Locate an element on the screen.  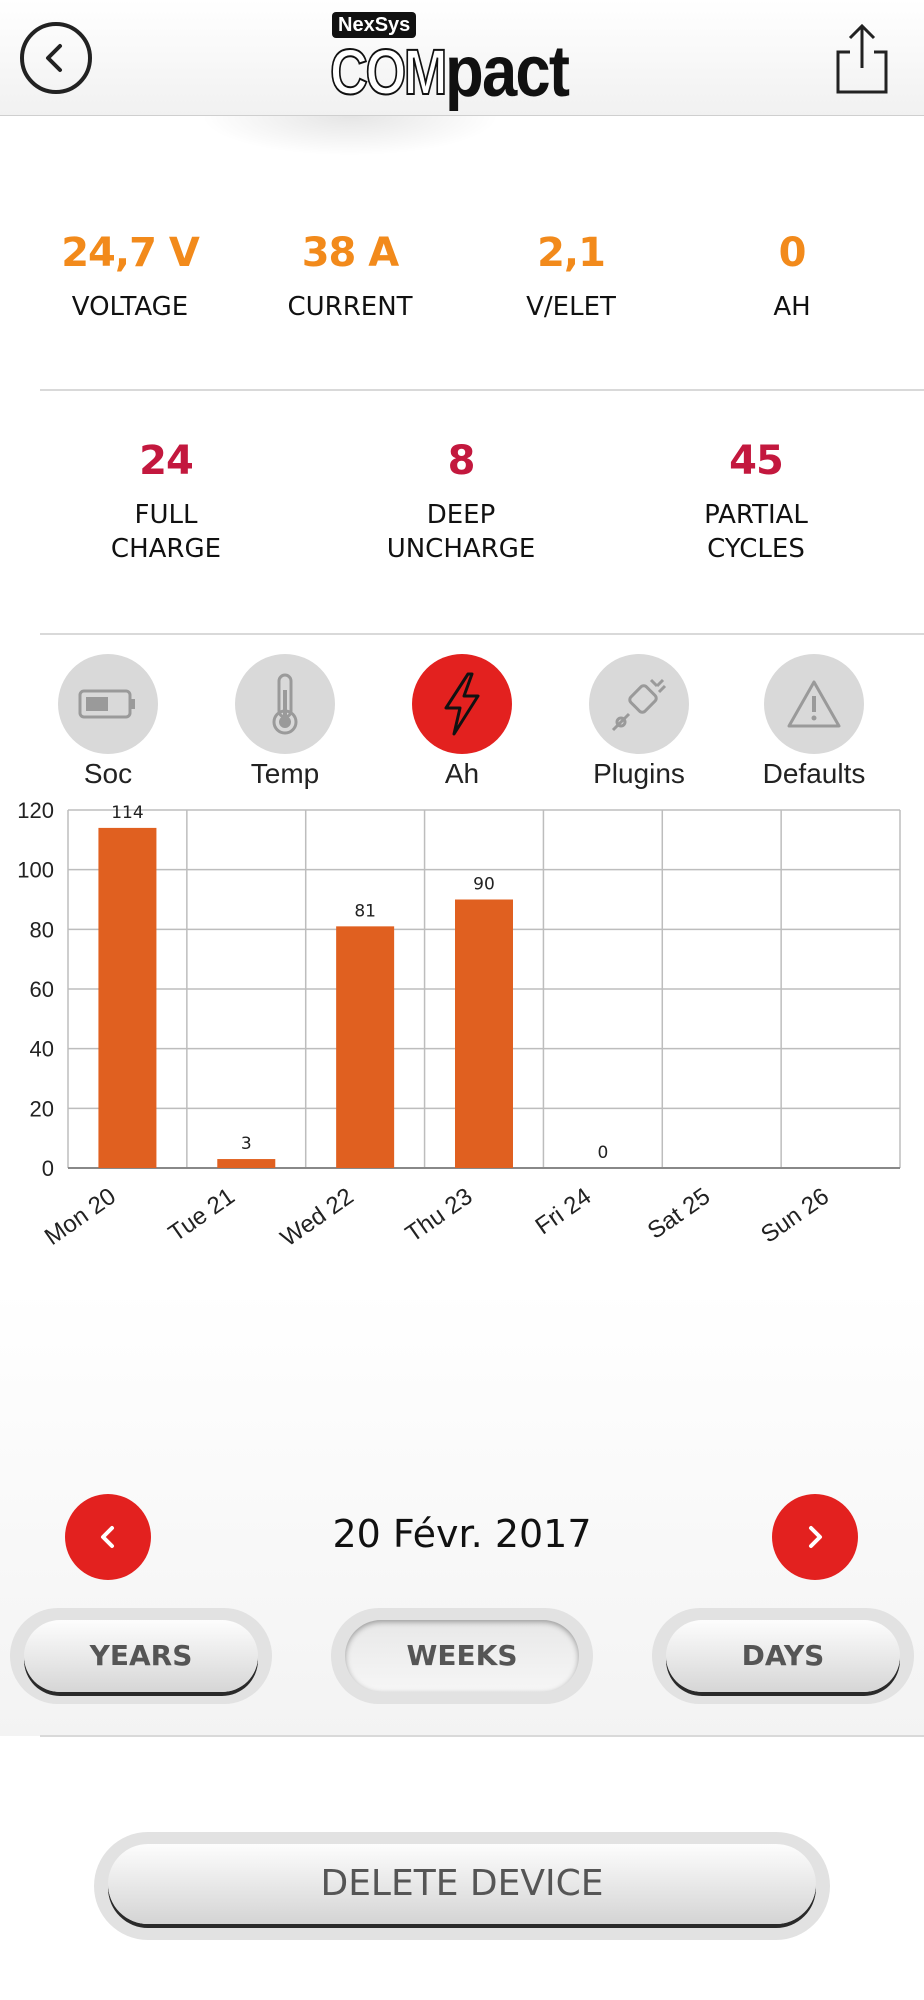
stat-label: CURRENT is located at coordinates (350, 307).